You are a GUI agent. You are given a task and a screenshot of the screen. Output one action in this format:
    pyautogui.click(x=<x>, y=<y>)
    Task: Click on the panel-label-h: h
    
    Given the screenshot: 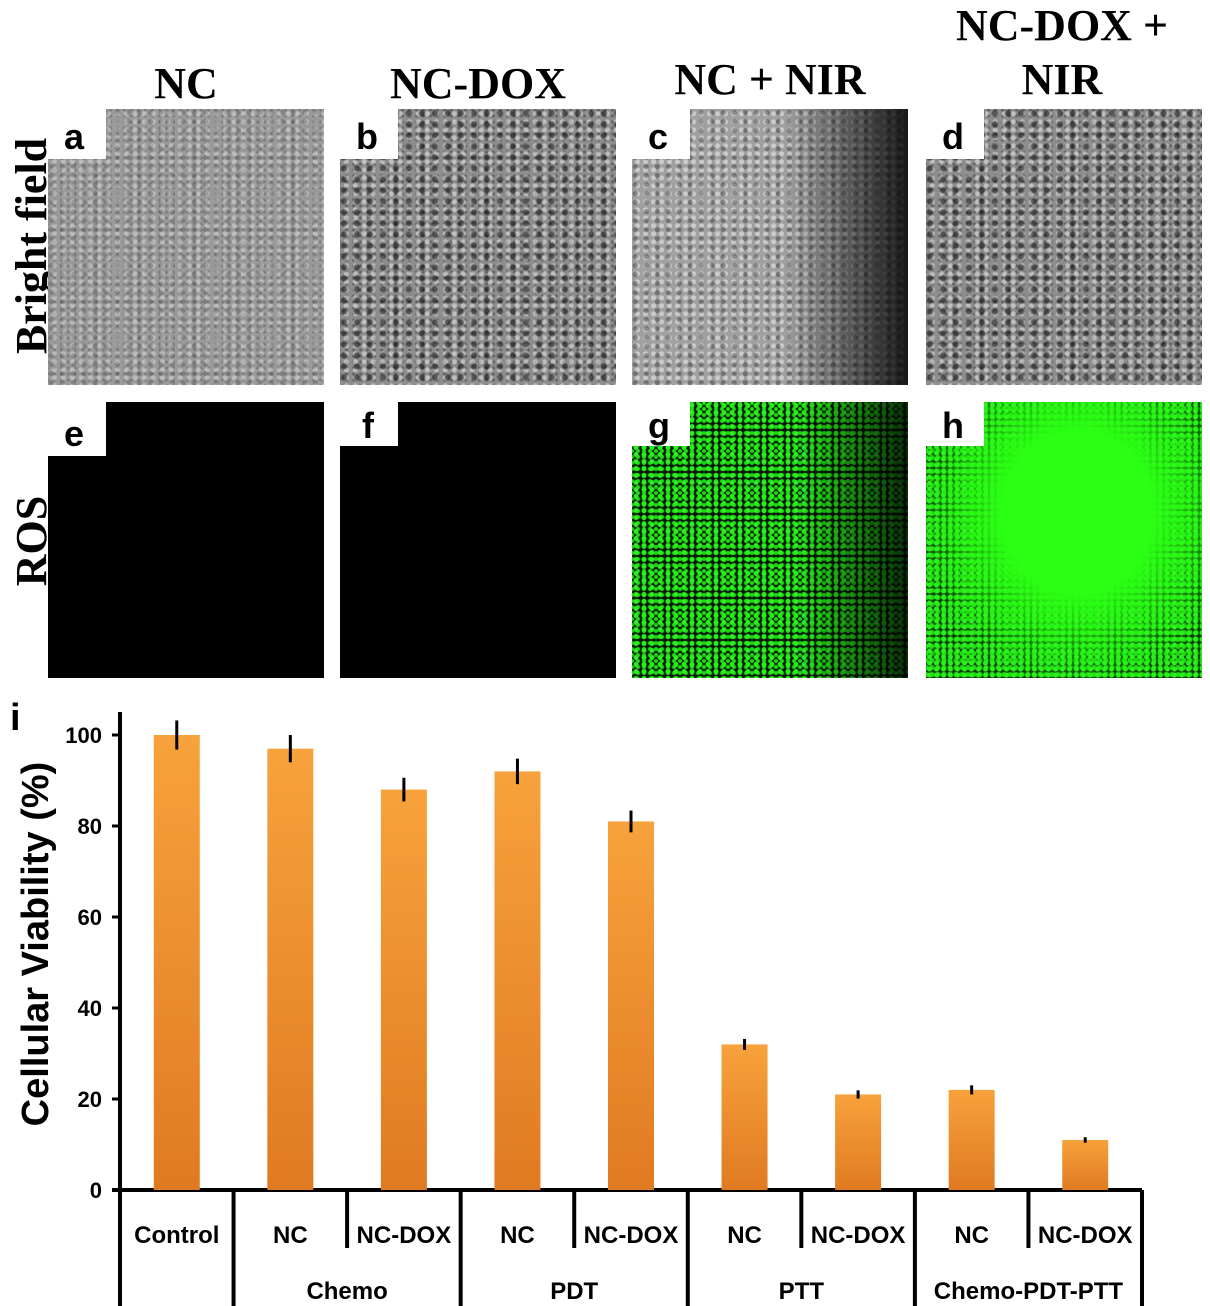 What is the action you would take?
    pyautogui.click(x=953, y=425)
    